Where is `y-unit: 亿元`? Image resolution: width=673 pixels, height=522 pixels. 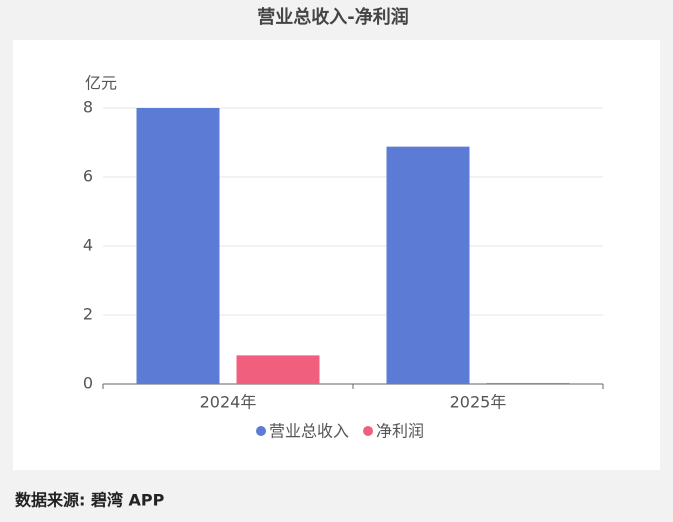 y-unit: 亿元 is located at coordinates (101, 83).